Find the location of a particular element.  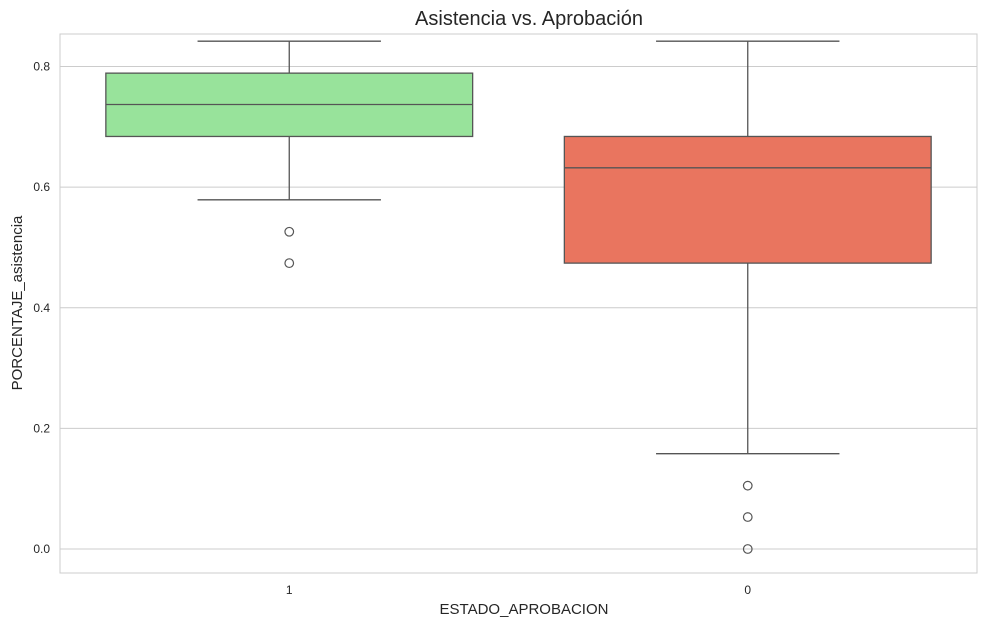

x-tick-label: 0 is located at coordinates (747, 590).